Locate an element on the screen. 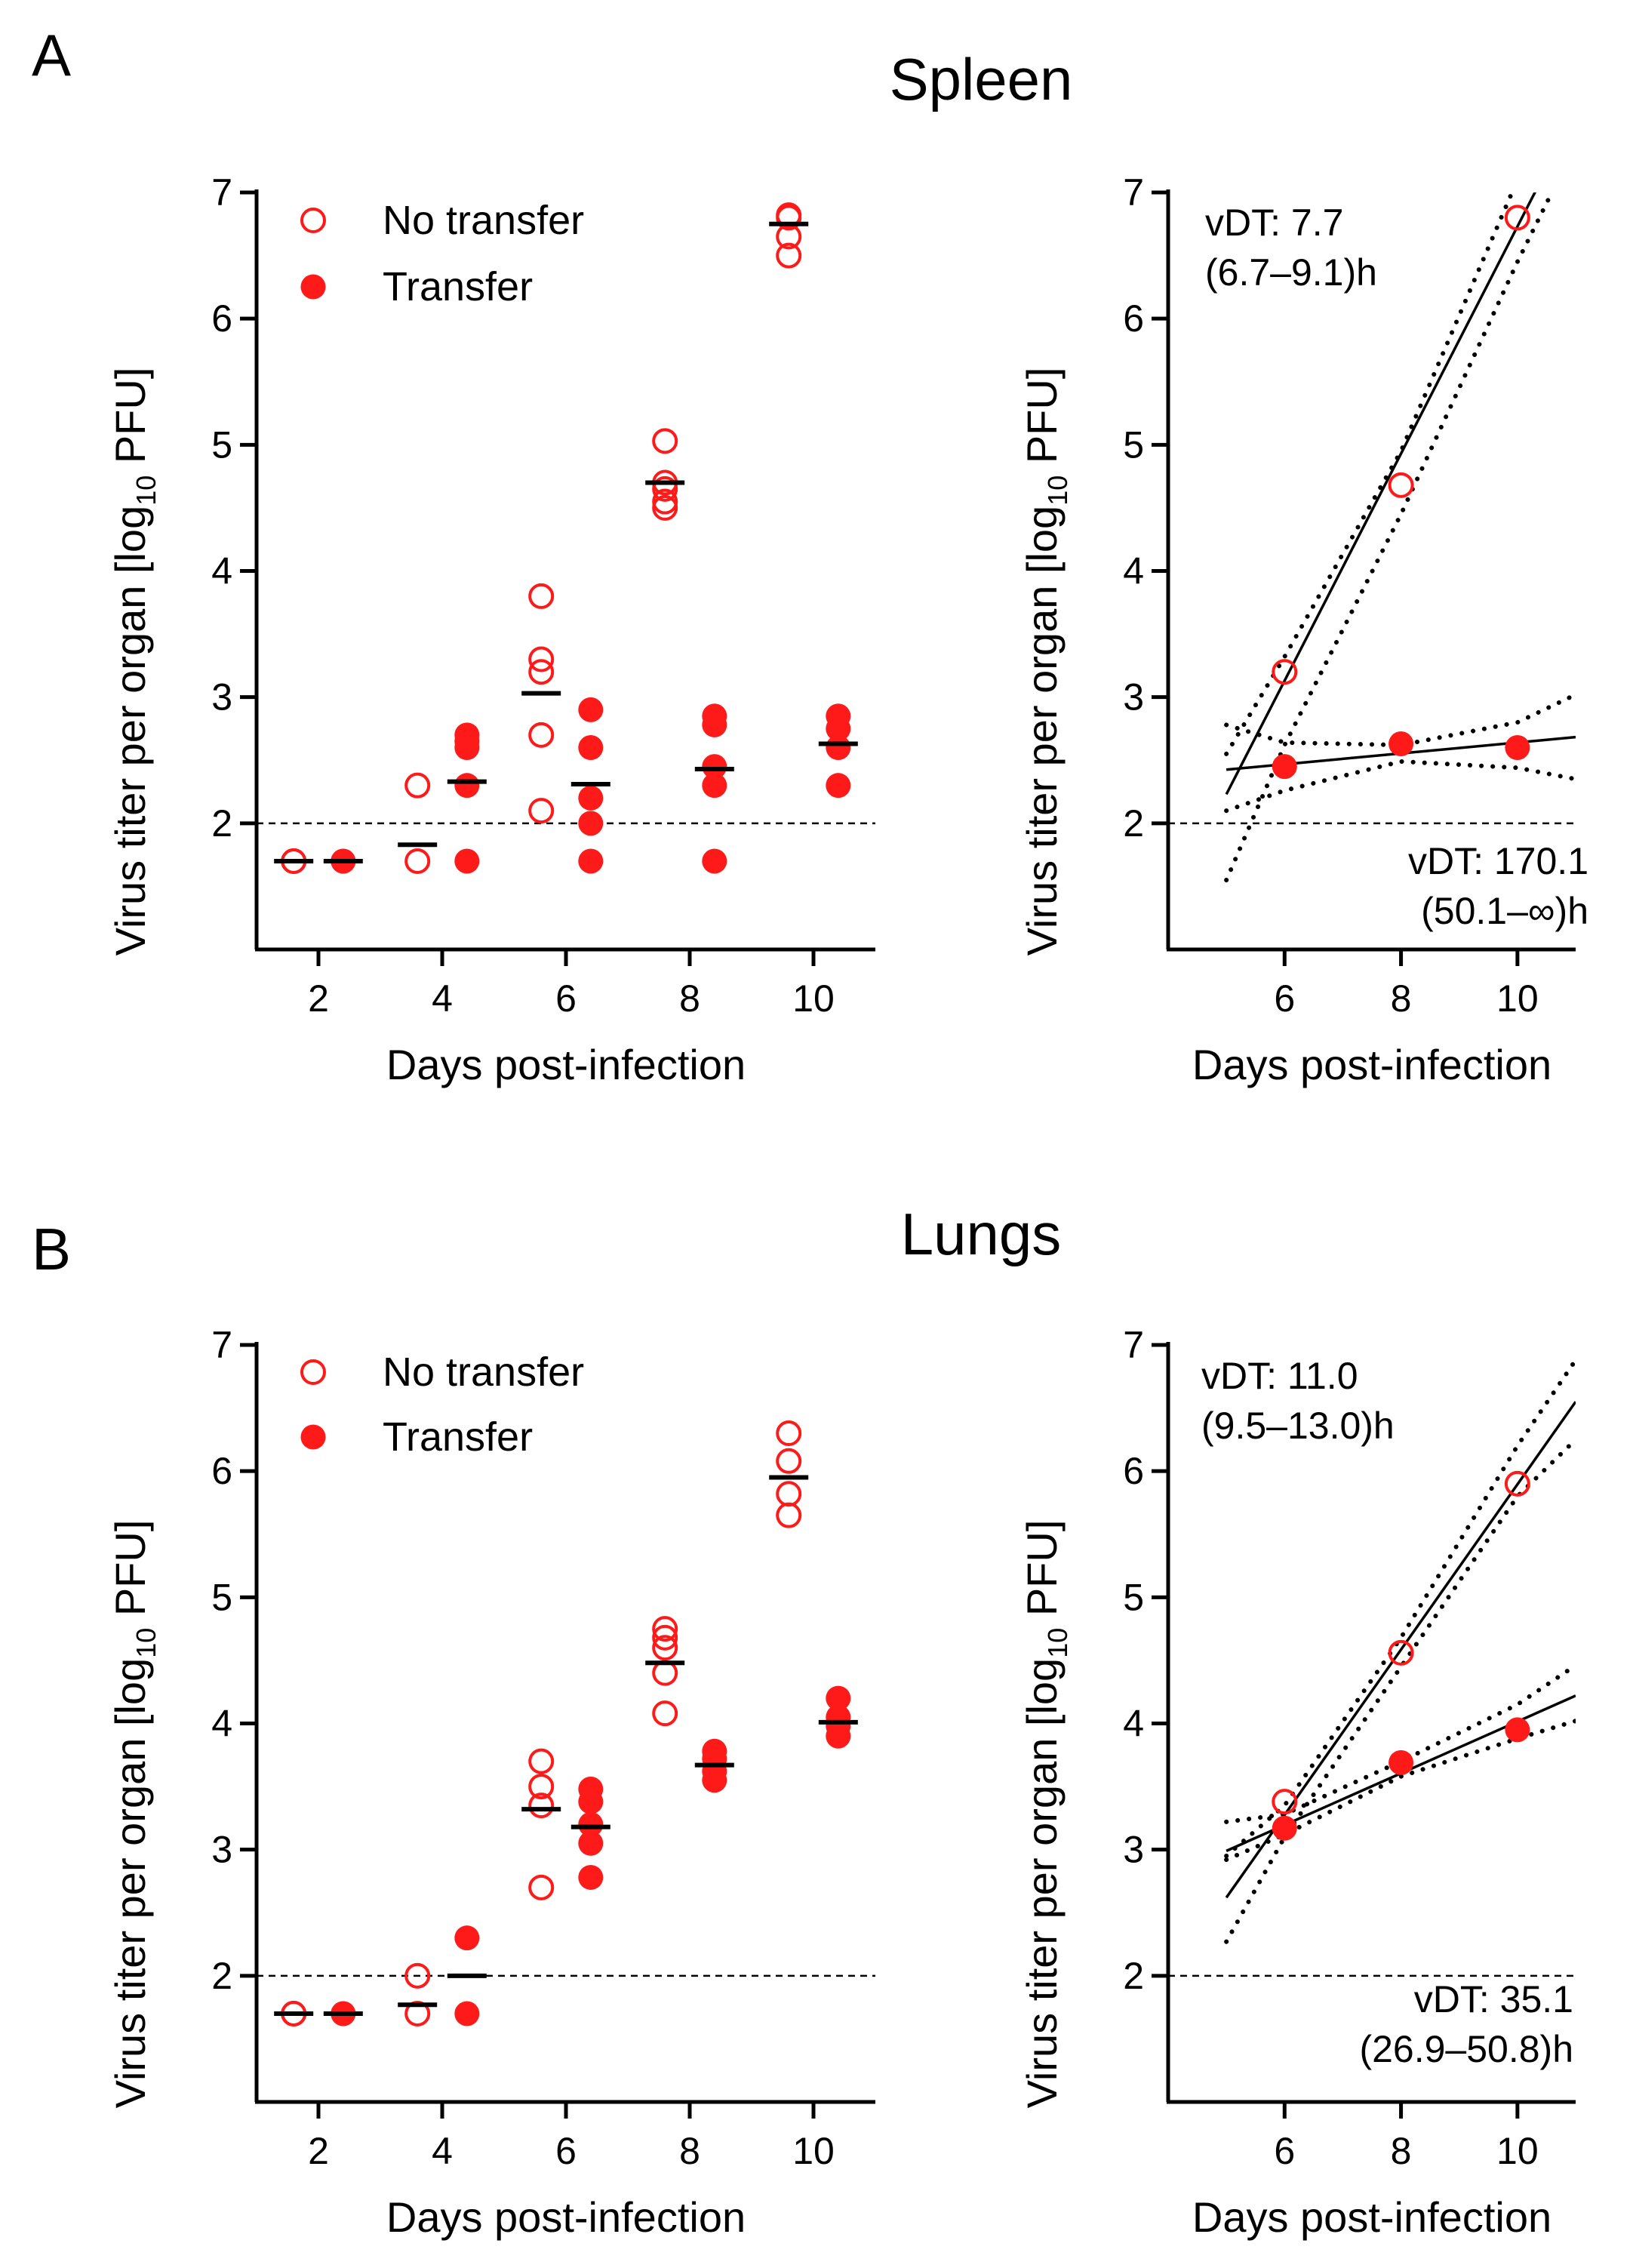 Image resolution: width=1633 pixels, height=2268 pixels. b-left-legend-marker-no-transfer is located at coordinates (313, 1372).